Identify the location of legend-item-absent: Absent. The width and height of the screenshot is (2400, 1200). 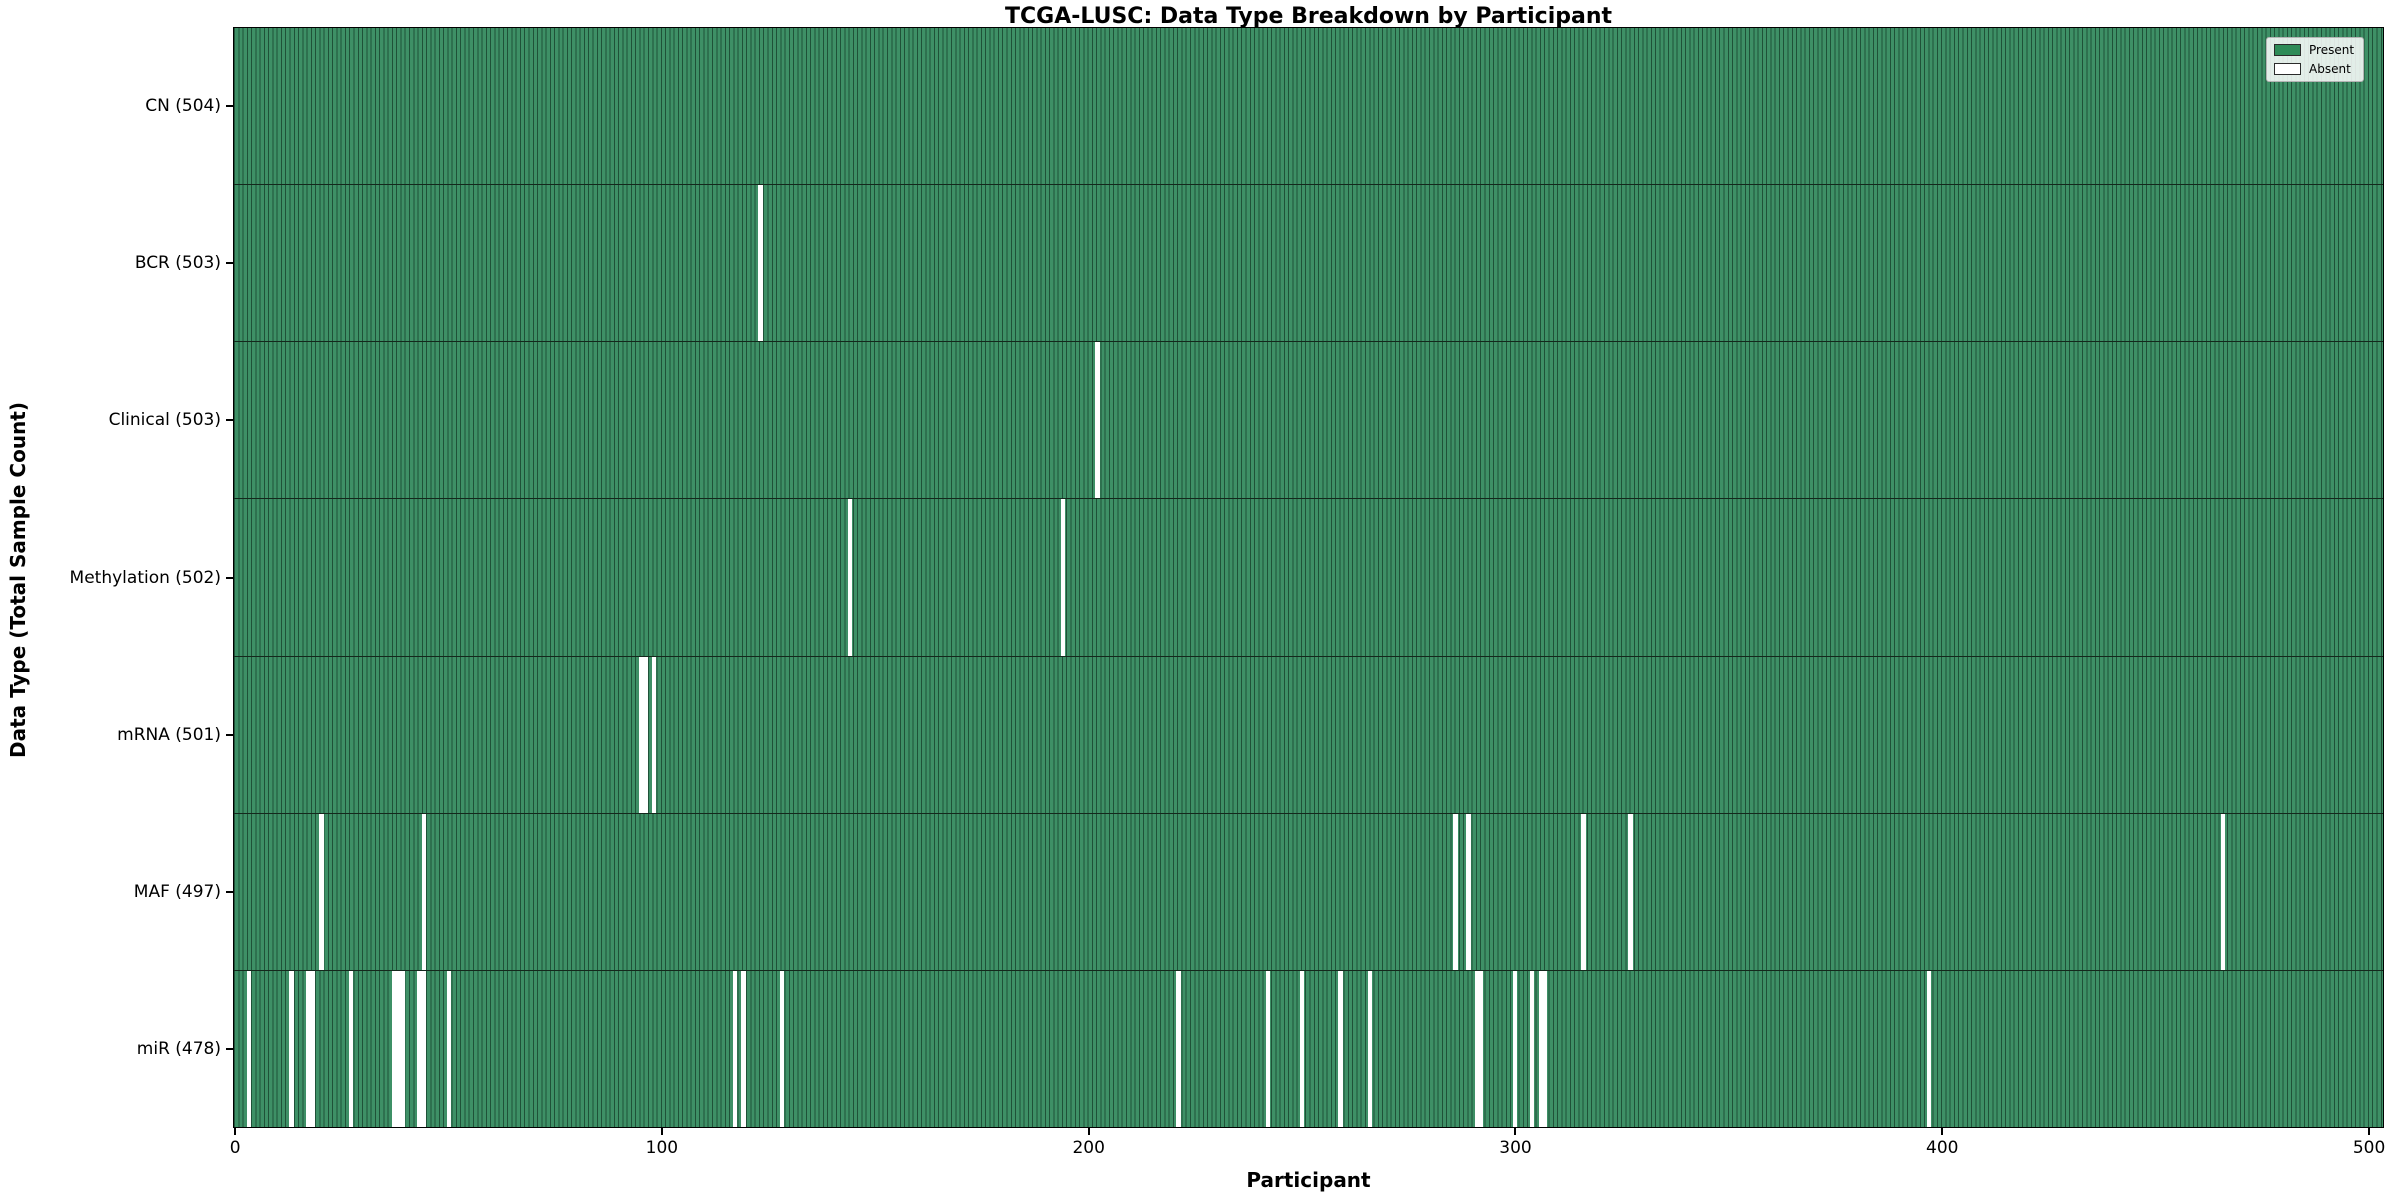
(2314, 69).